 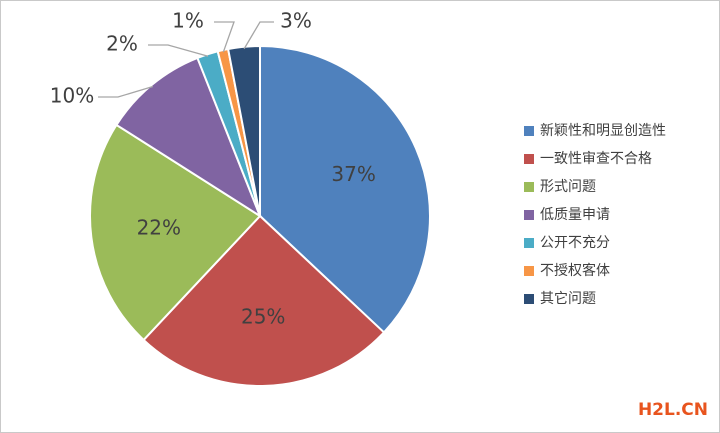 I want to click on data-label: 3%, so click(x=296, y=21).